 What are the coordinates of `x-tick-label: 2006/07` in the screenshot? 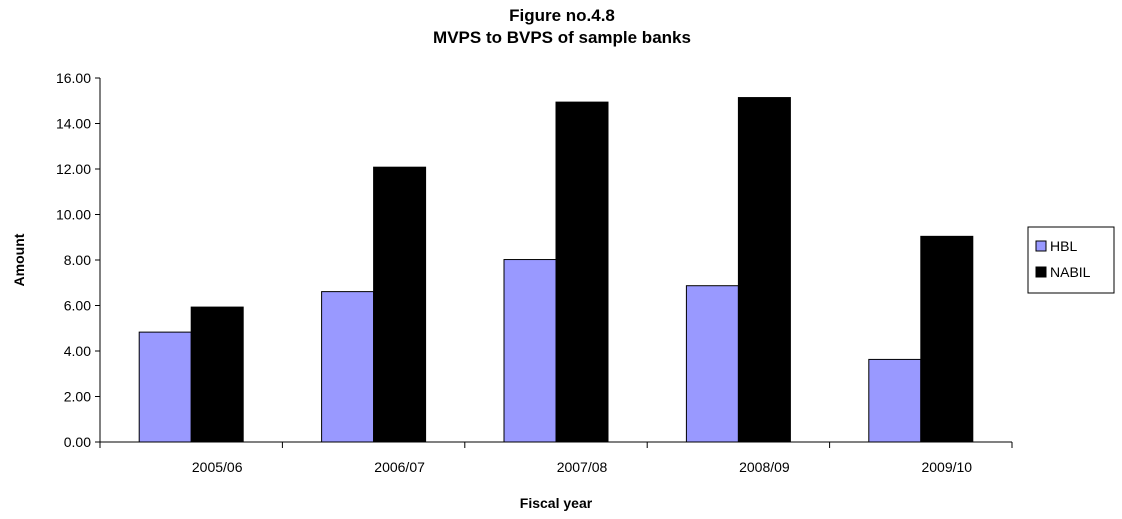 It's located at (399, 467).